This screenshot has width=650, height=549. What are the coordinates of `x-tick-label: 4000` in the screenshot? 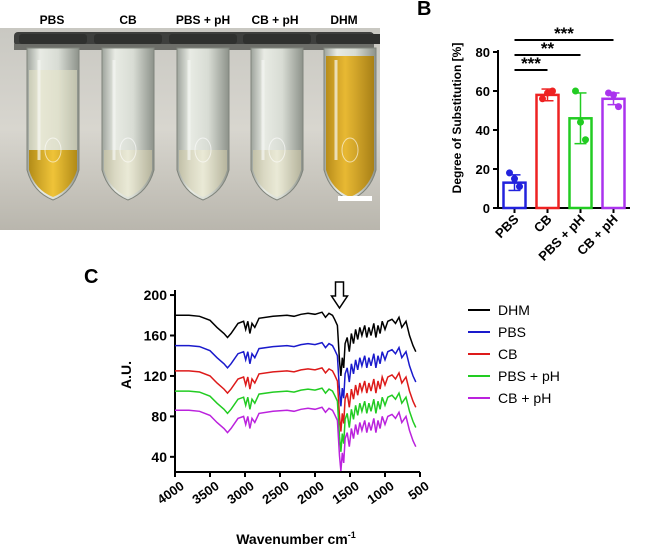 It's located at (170, 492).